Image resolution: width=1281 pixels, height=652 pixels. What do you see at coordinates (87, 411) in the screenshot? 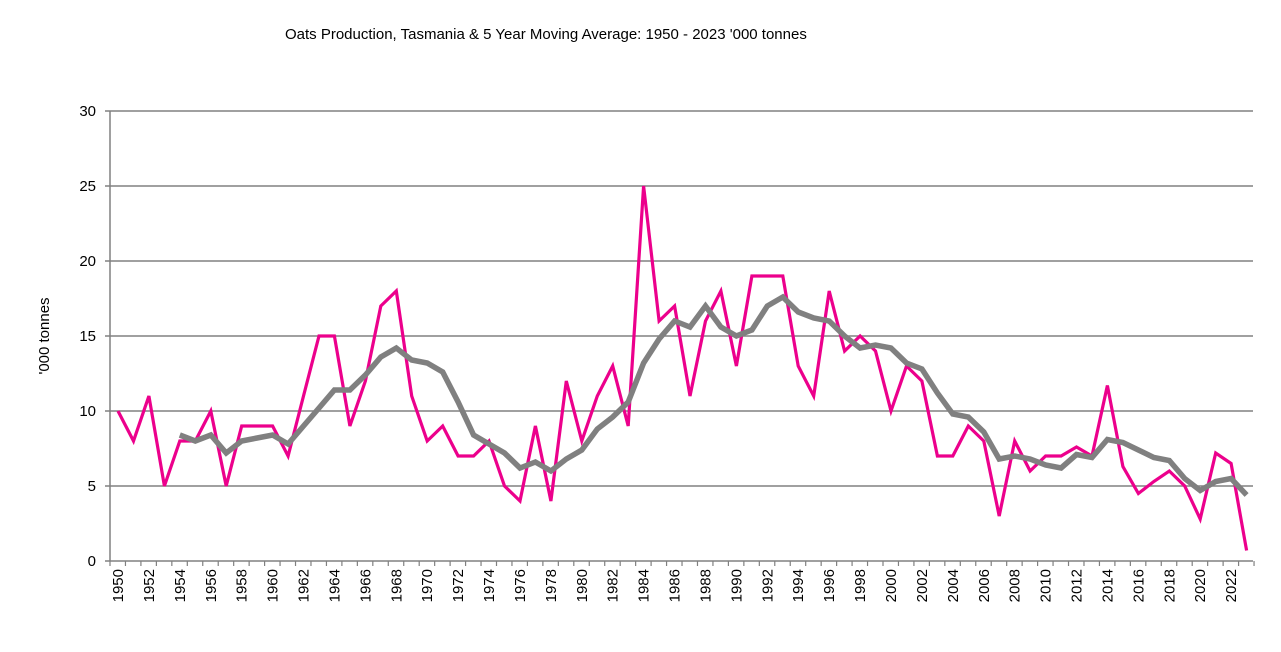
I see `y-tick-label: 10` at bounding box center [87, 411].